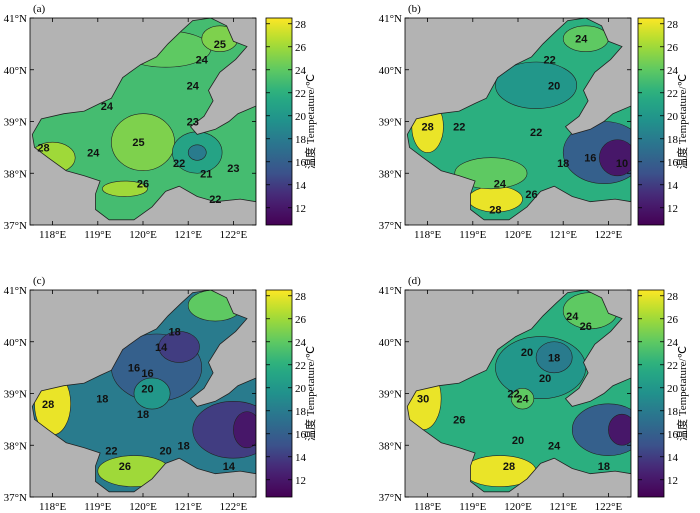  Describe the element at coordinates (161, 348) in the screenshot. I see `contour-label: 14` at that location.